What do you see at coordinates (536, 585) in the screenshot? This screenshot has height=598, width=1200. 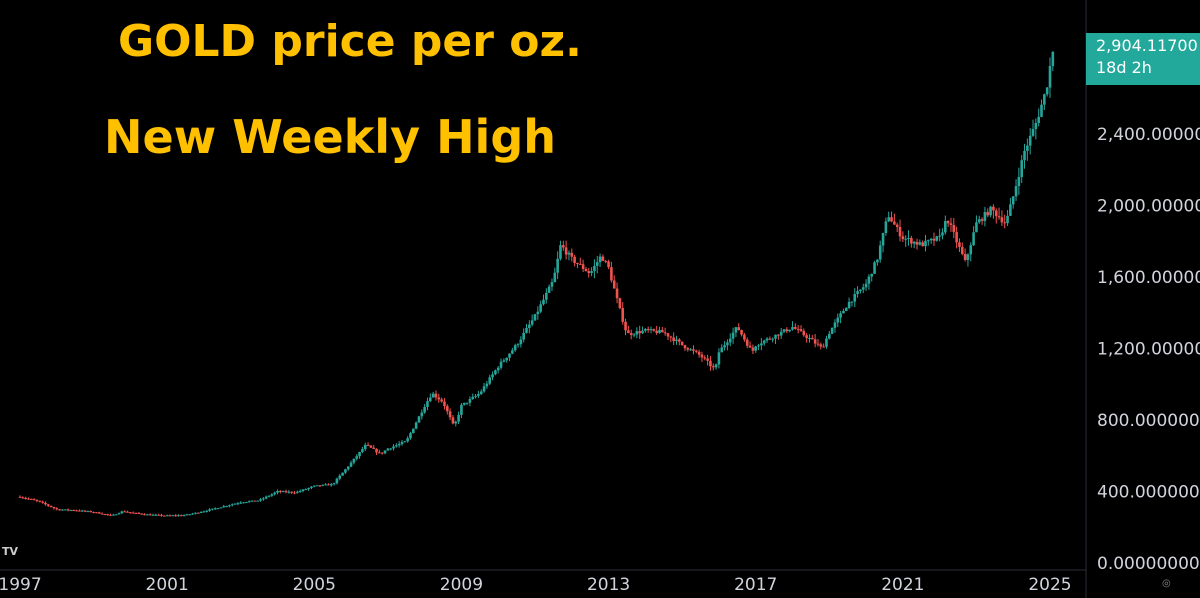 I see `time-axis: 1997 2001 2005 2009 2013 2017 2021 2025` at bounding box center [536, 585].